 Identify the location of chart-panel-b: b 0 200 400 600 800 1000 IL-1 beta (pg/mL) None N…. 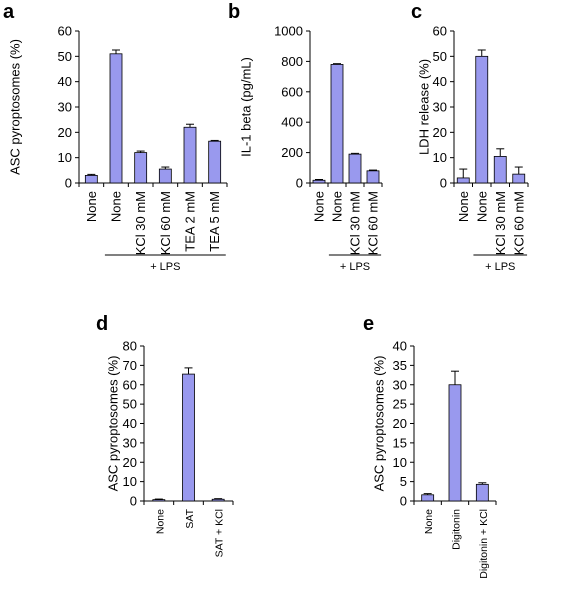
(305, 137).